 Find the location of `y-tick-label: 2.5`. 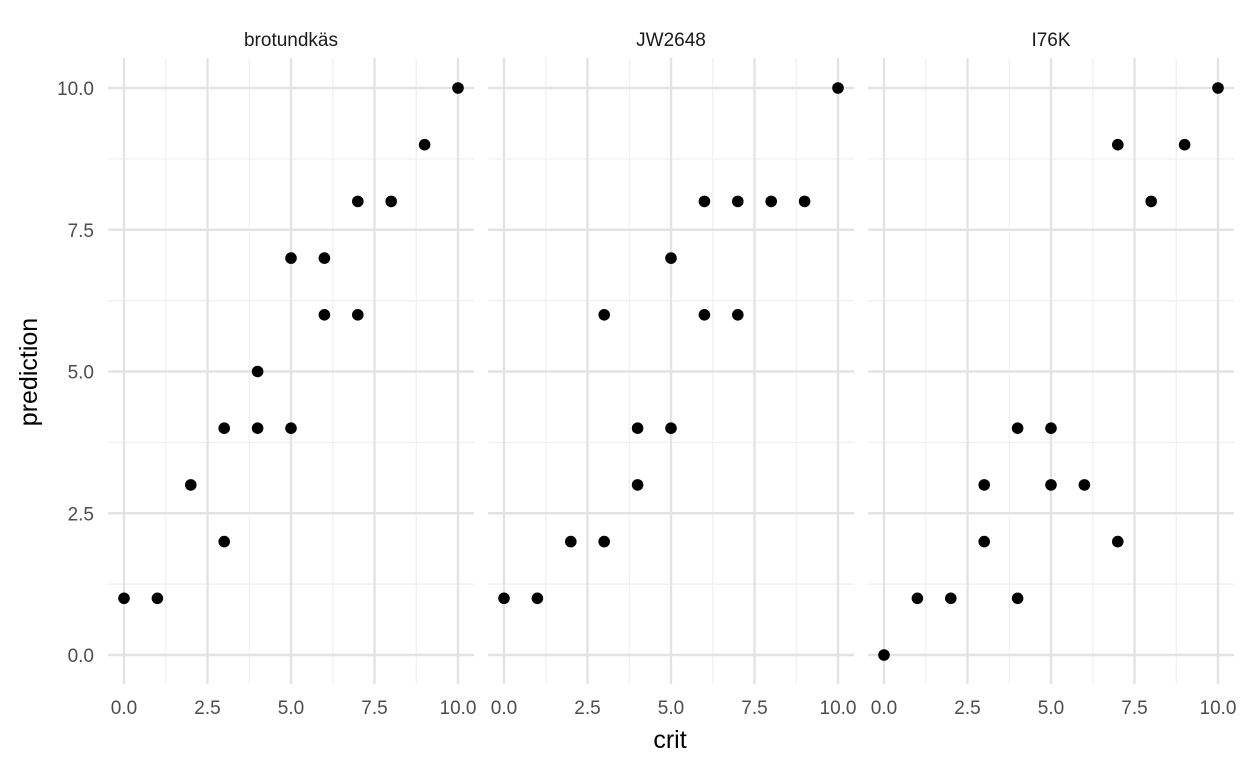

y-tick-label: 2.5 is located at coordinates (81, 514).